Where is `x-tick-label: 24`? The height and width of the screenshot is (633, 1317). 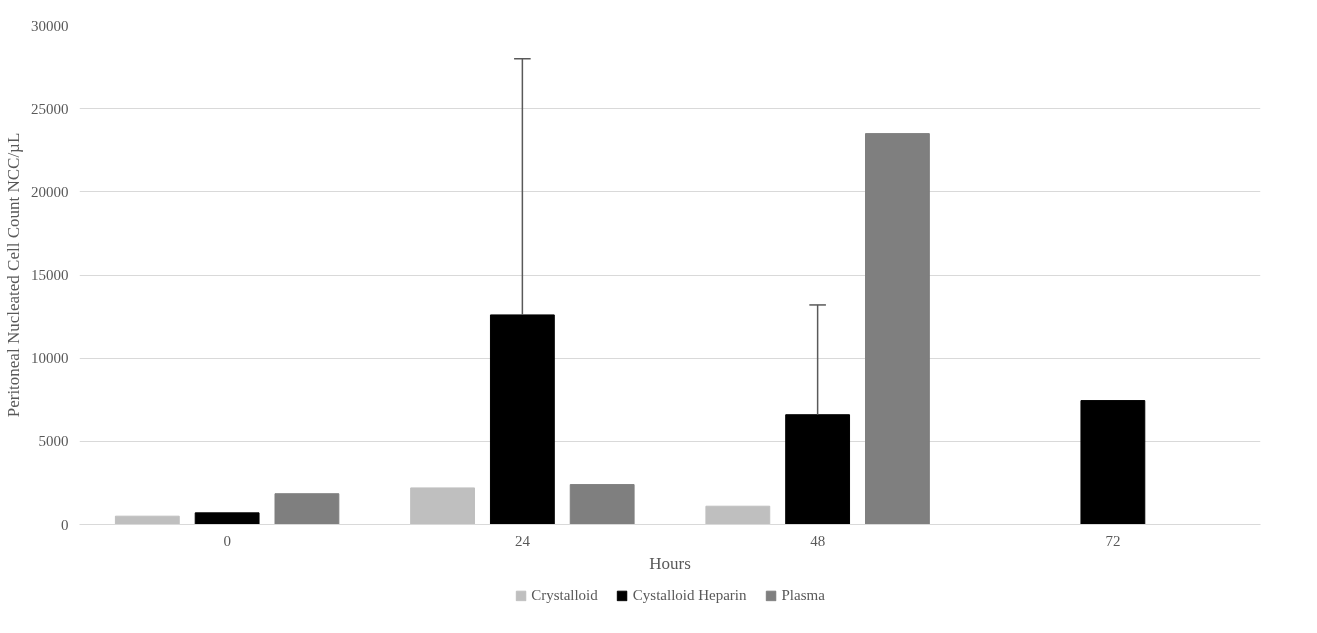 x-tick-label: 24 is located at coordinates (522, 540).